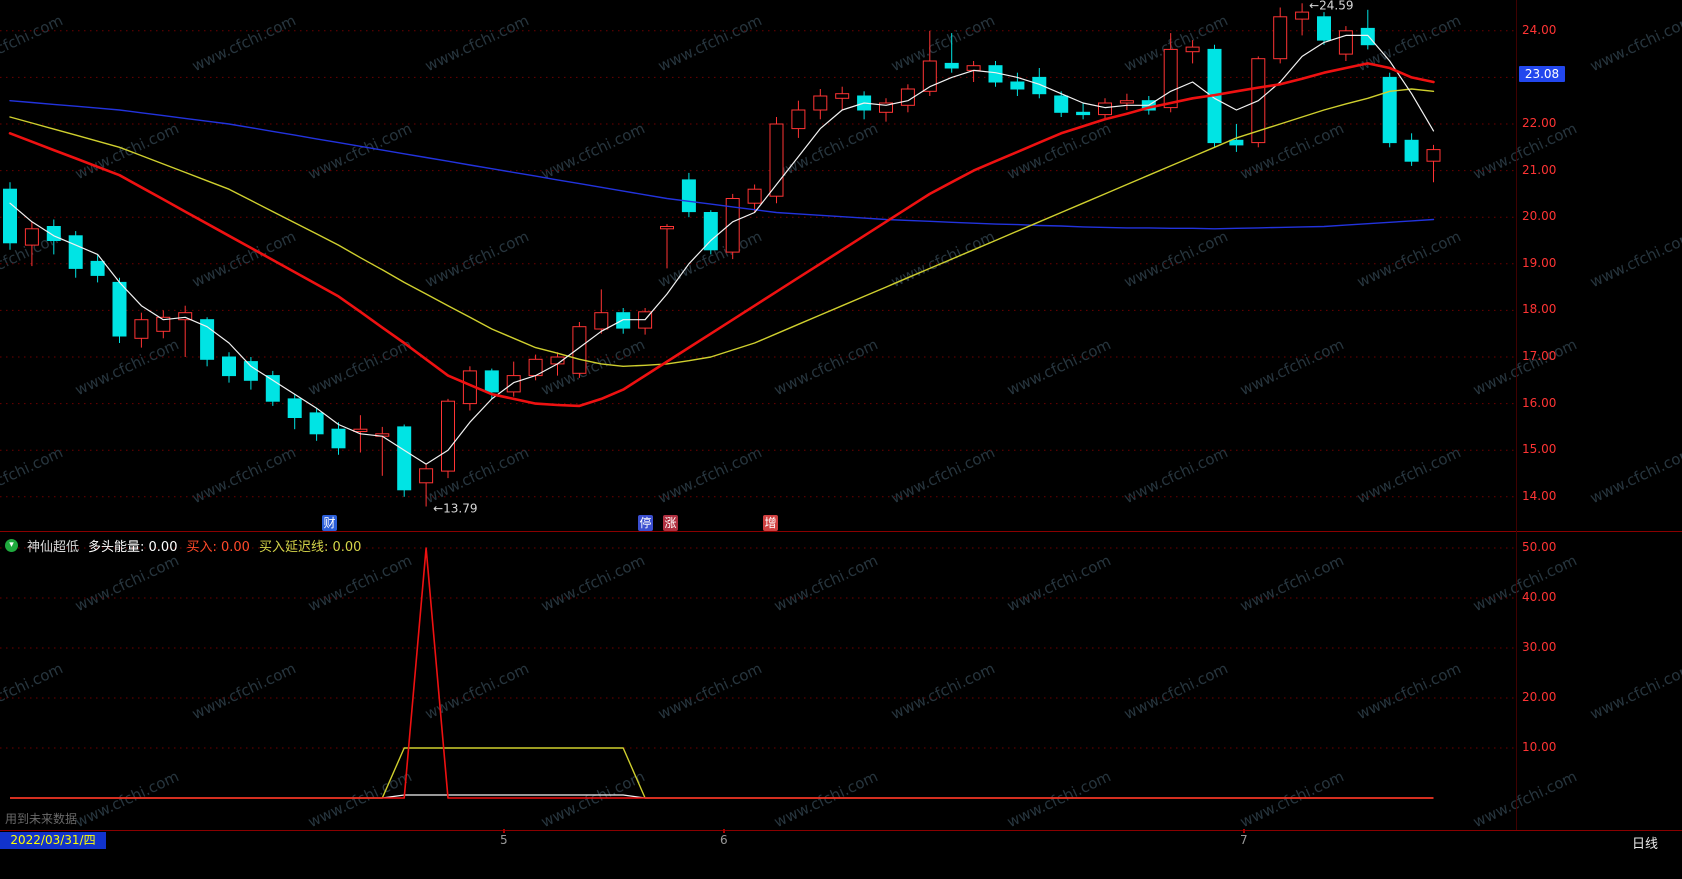 Image resolution: width=1682 pixels, height=879 pixels. I want to click on date-display: 2022/03/31/四, so click(53, 840).